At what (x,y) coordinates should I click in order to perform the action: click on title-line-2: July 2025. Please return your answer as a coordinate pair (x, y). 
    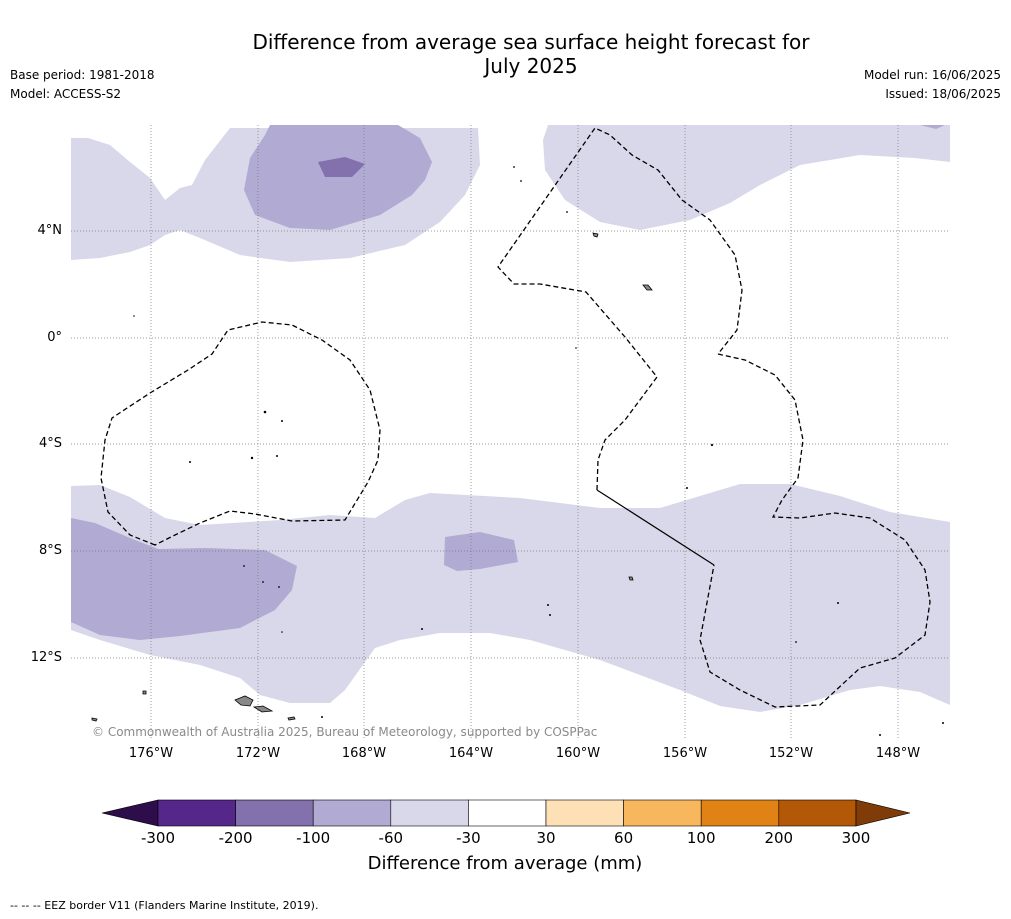
    Looking at the image, I should click on (531, 66).